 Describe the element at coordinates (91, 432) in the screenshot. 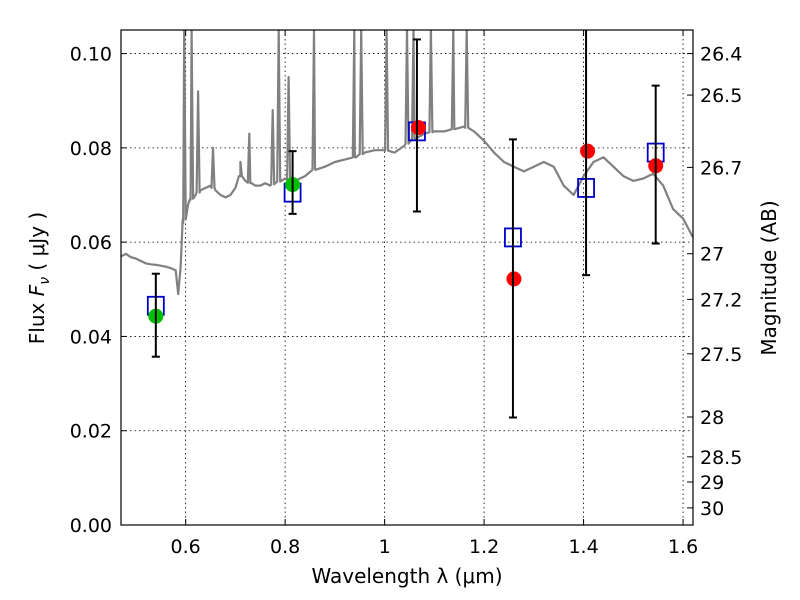

I see `y-tick-label: 0.02` at that location.